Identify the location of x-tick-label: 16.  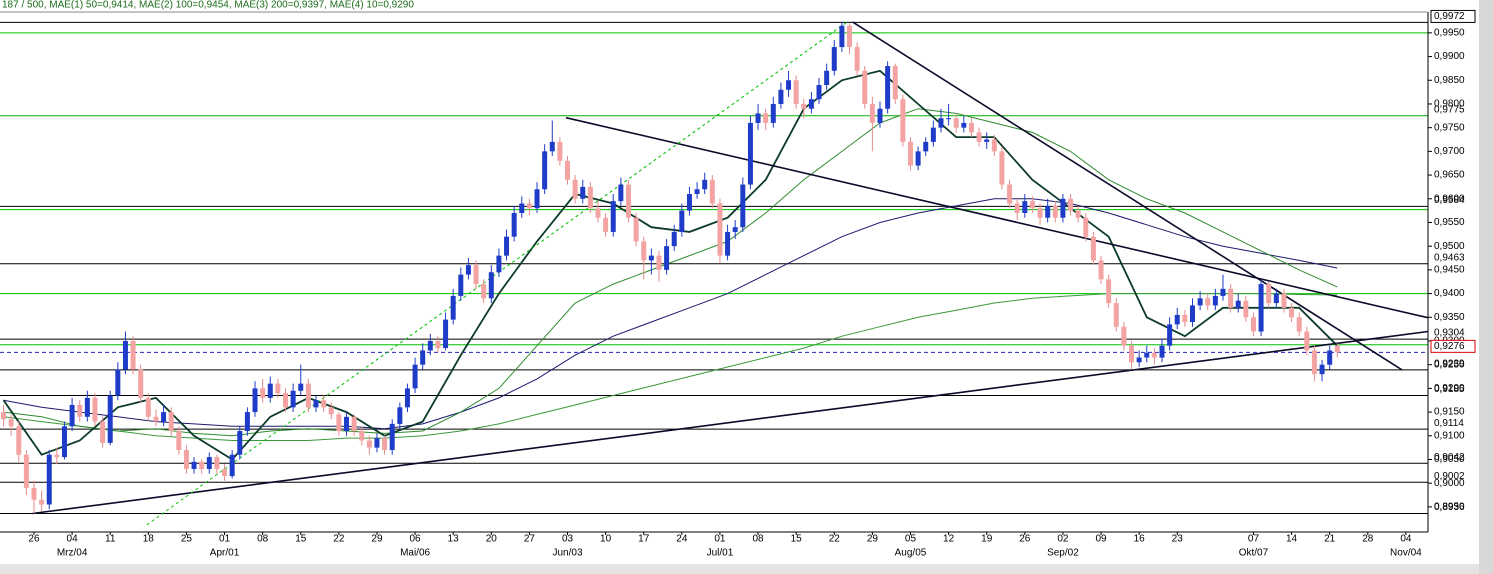
(1140, 539).